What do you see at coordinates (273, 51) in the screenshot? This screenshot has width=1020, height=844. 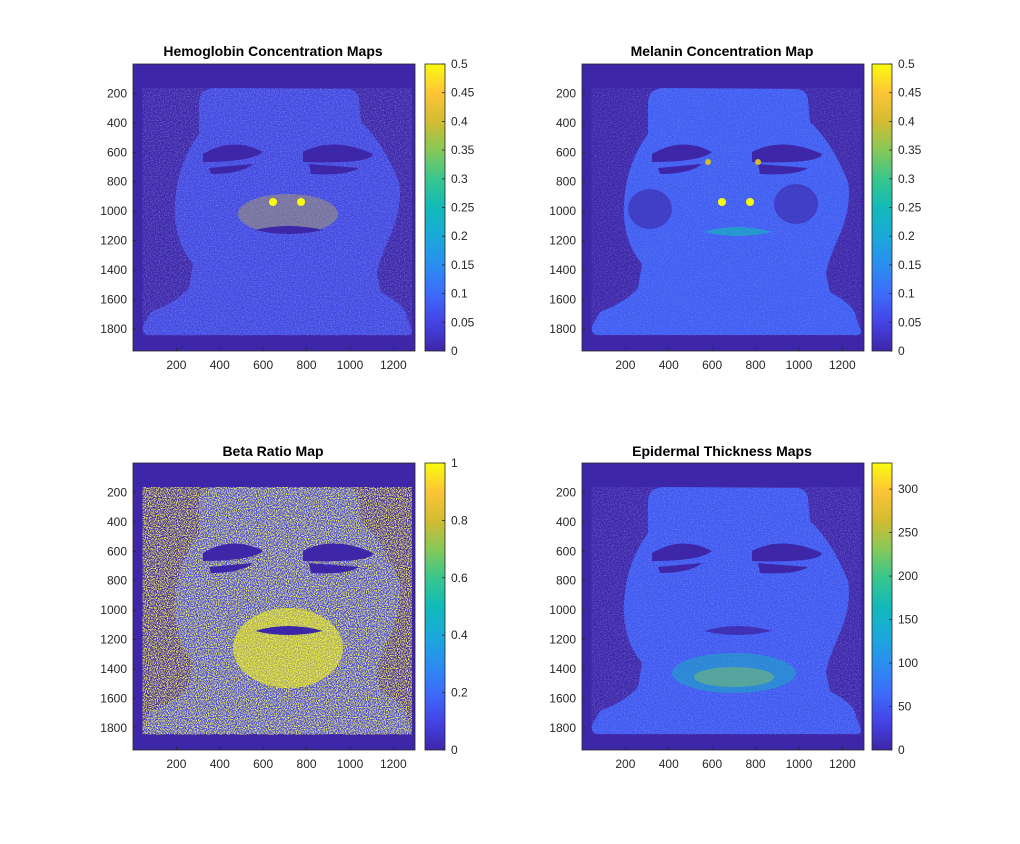 I see `chart-title: Hemoglobin Concentration Maps` at bounding box center [273, 51].